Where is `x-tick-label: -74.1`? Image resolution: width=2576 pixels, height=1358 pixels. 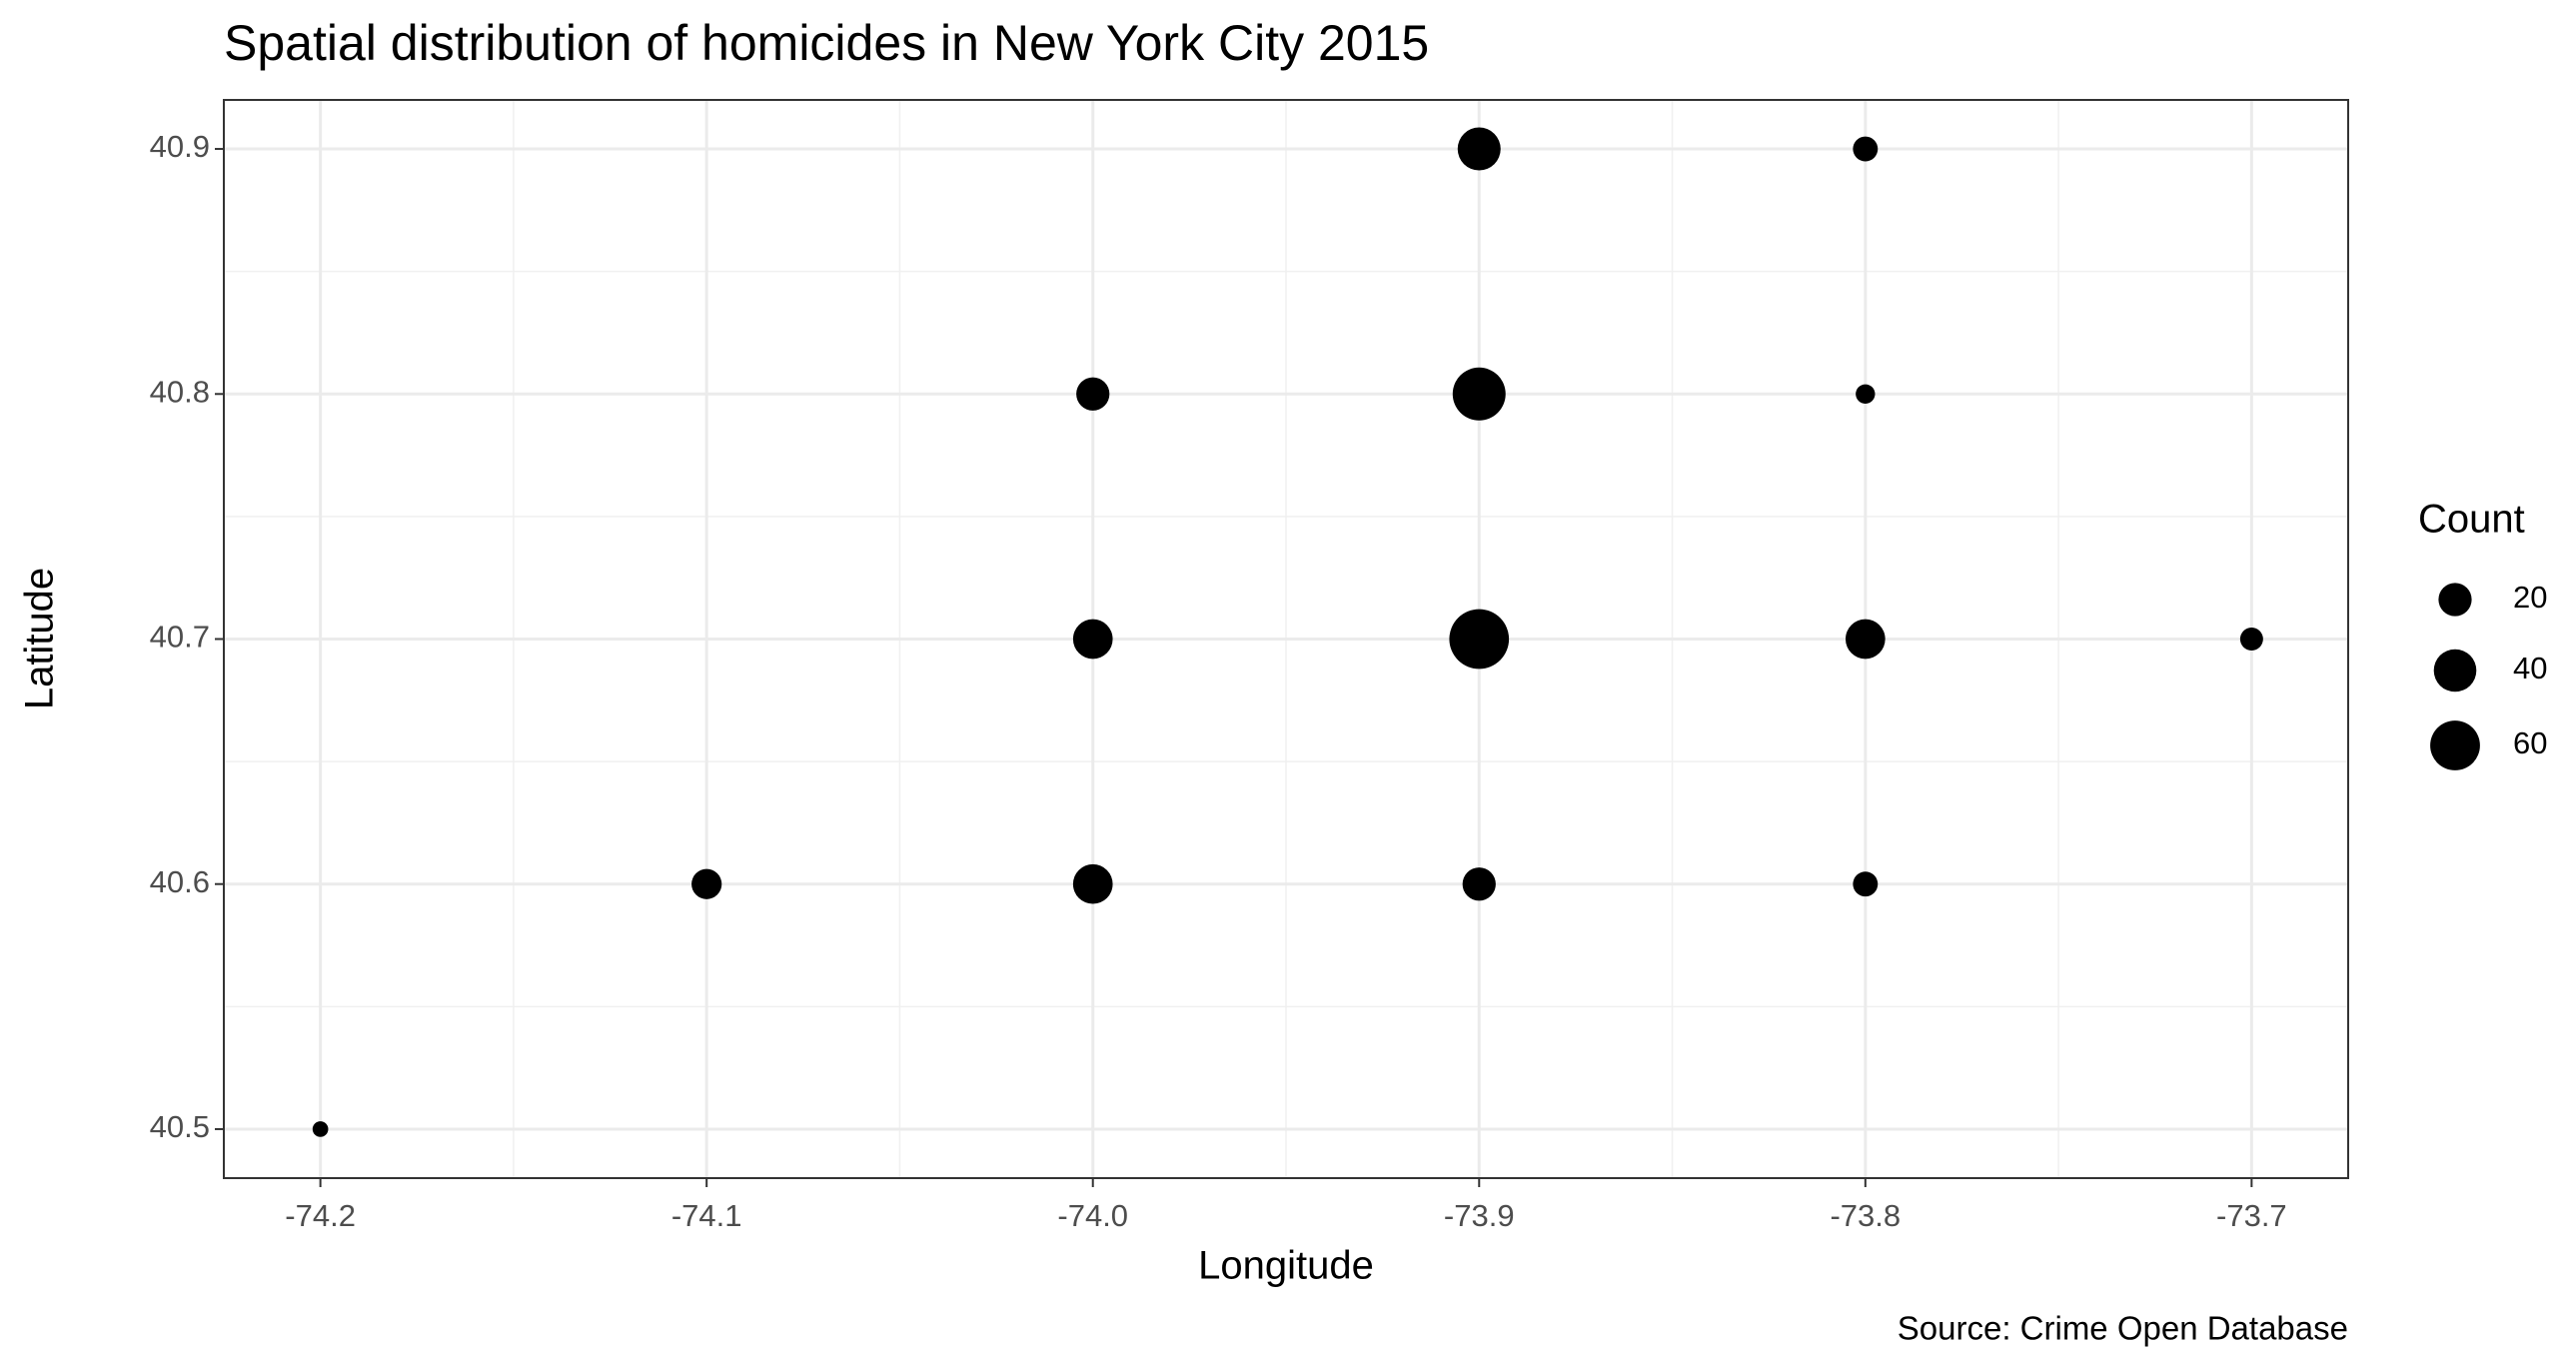 x-tick-label: -74.1 is located at coordinates (706, 1215).